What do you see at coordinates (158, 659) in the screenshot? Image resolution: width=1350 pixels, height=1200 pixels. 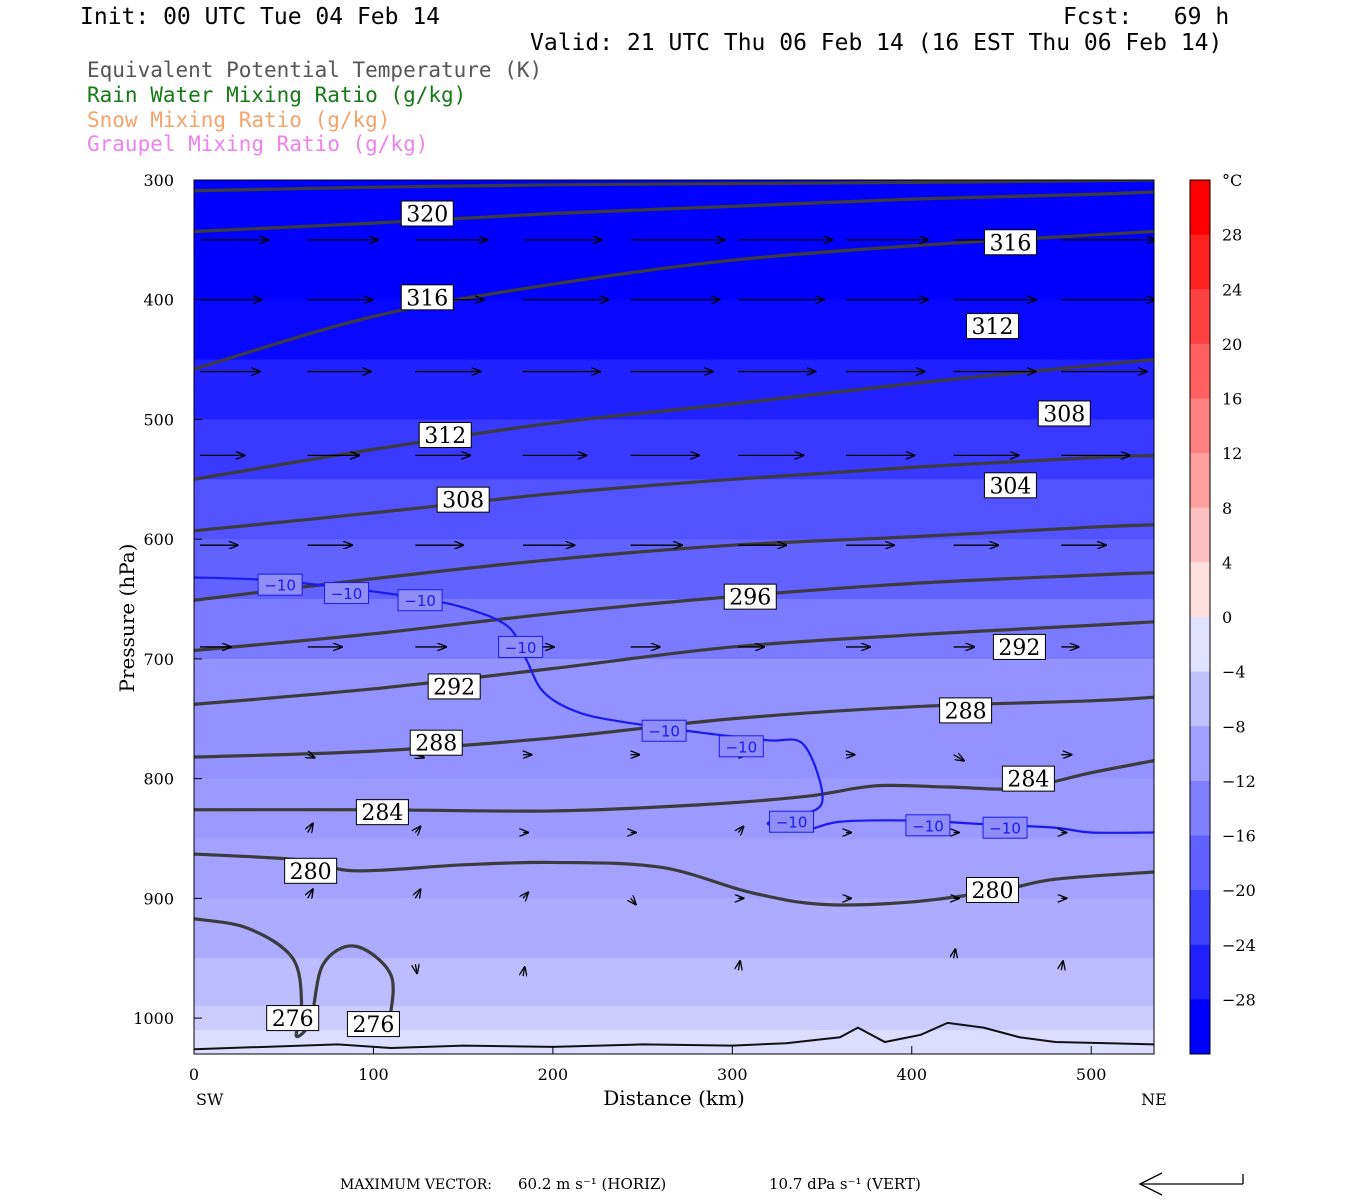 I see `y-tick-label: 700` at bounding box center [158, 659].